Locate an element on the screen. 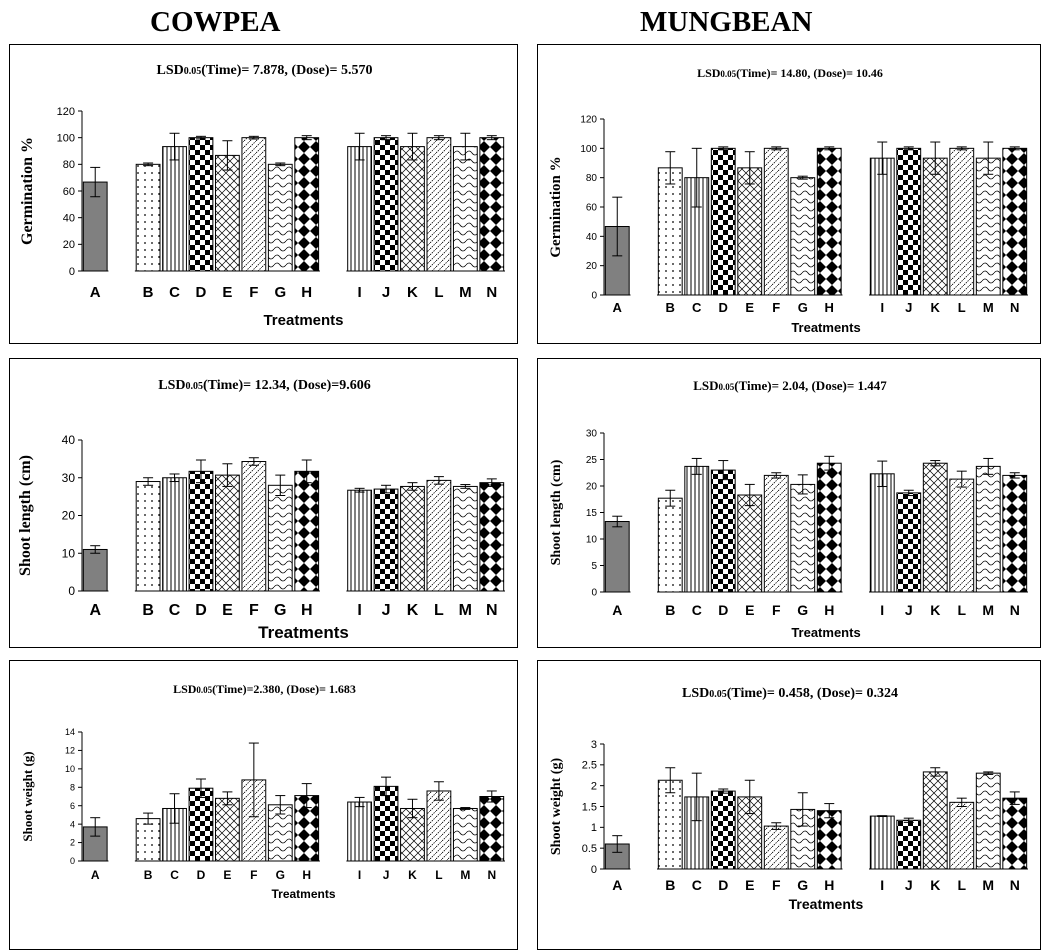 The height and width of the screenshot is (951, 1041). y-tick-label: 14 is located at coordinates (70, 732).